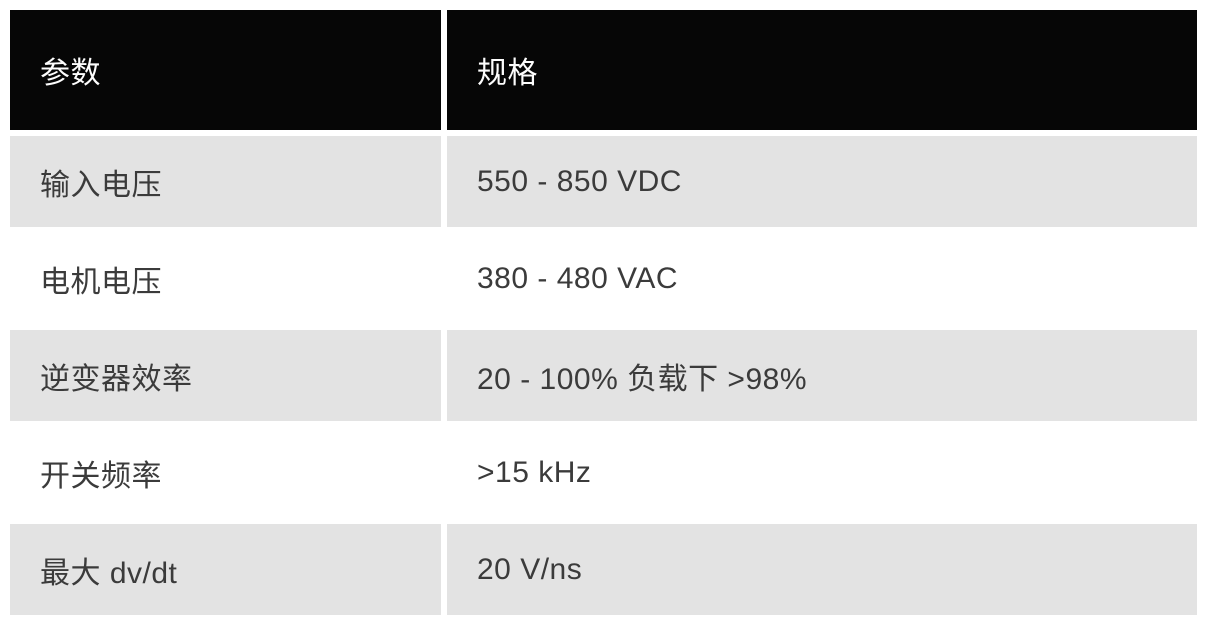 Image resolution: width=1211 pixels, height=633 pixels. I want to click on parameter-cell: 输入电压, so click(225, 181).